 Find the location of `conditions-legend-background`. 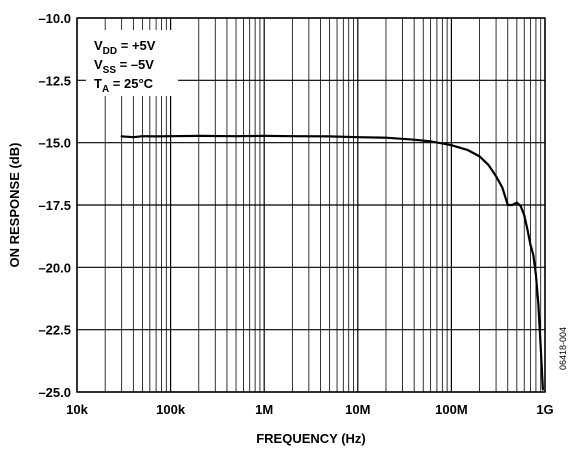

conditions-legend-background is located at coordinates (132, 63).